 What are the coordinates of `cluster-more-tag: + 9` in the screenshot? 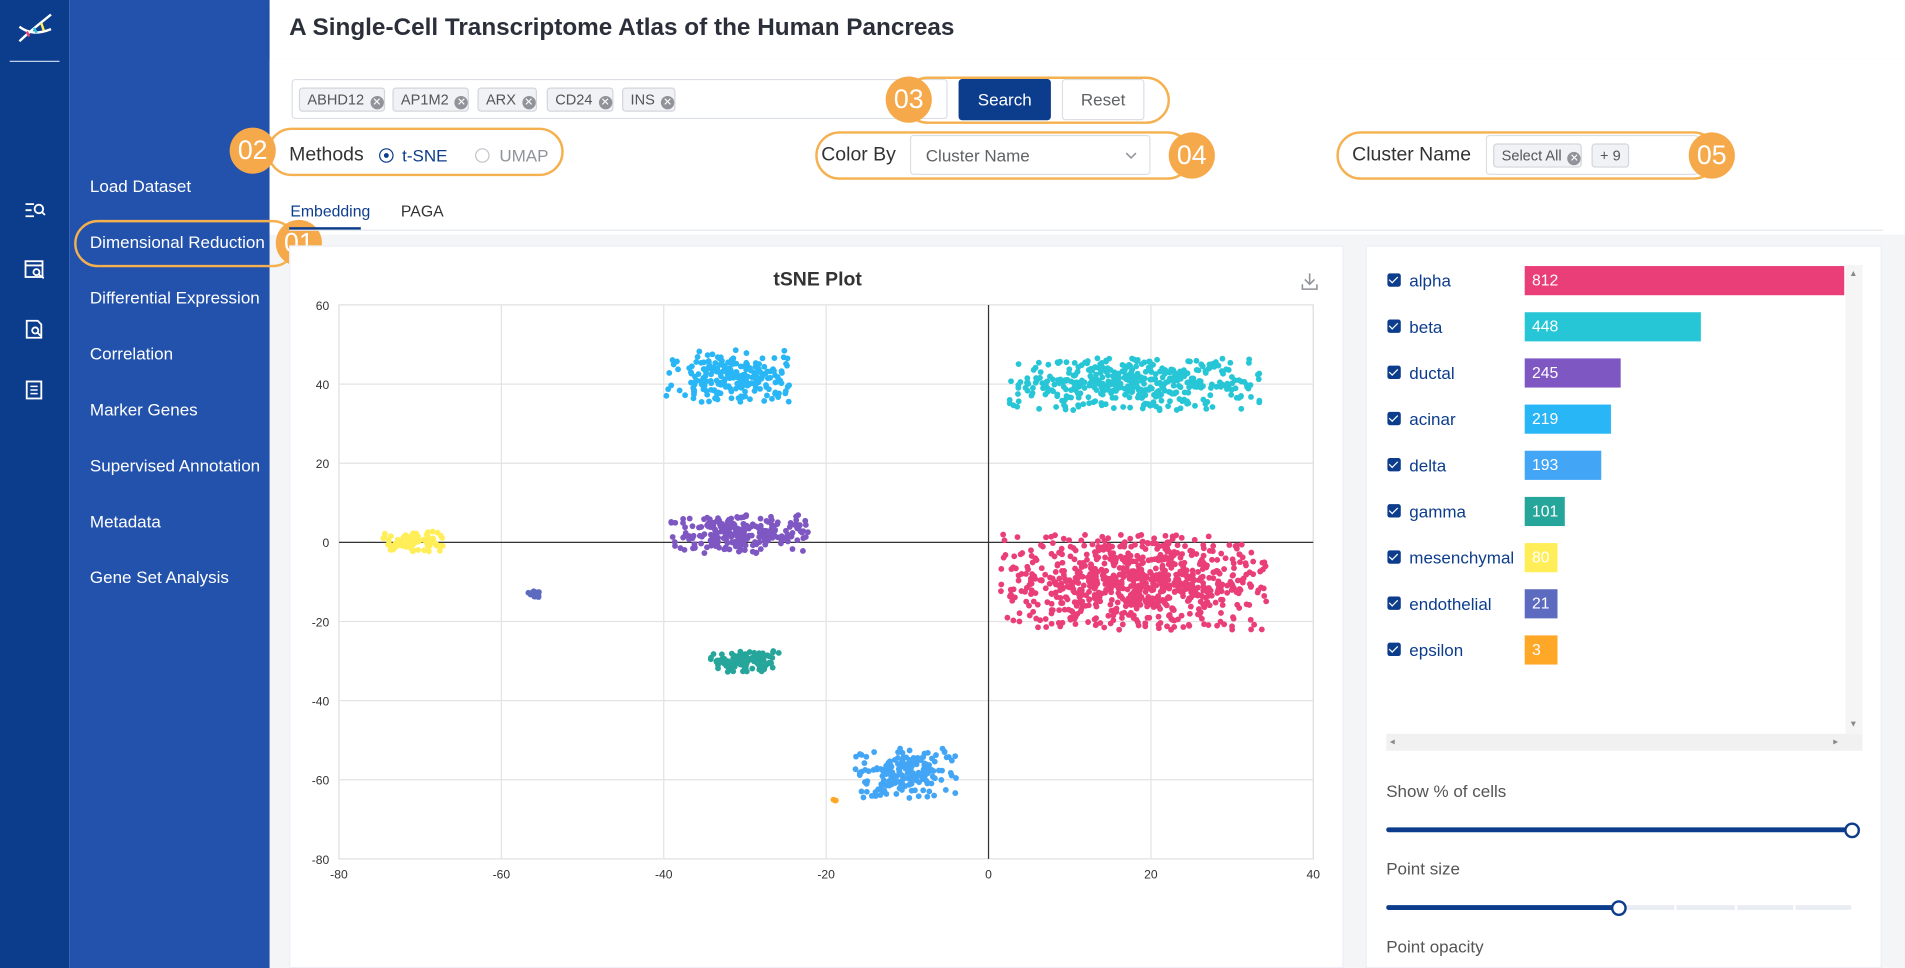 It's located at (1610, 155).